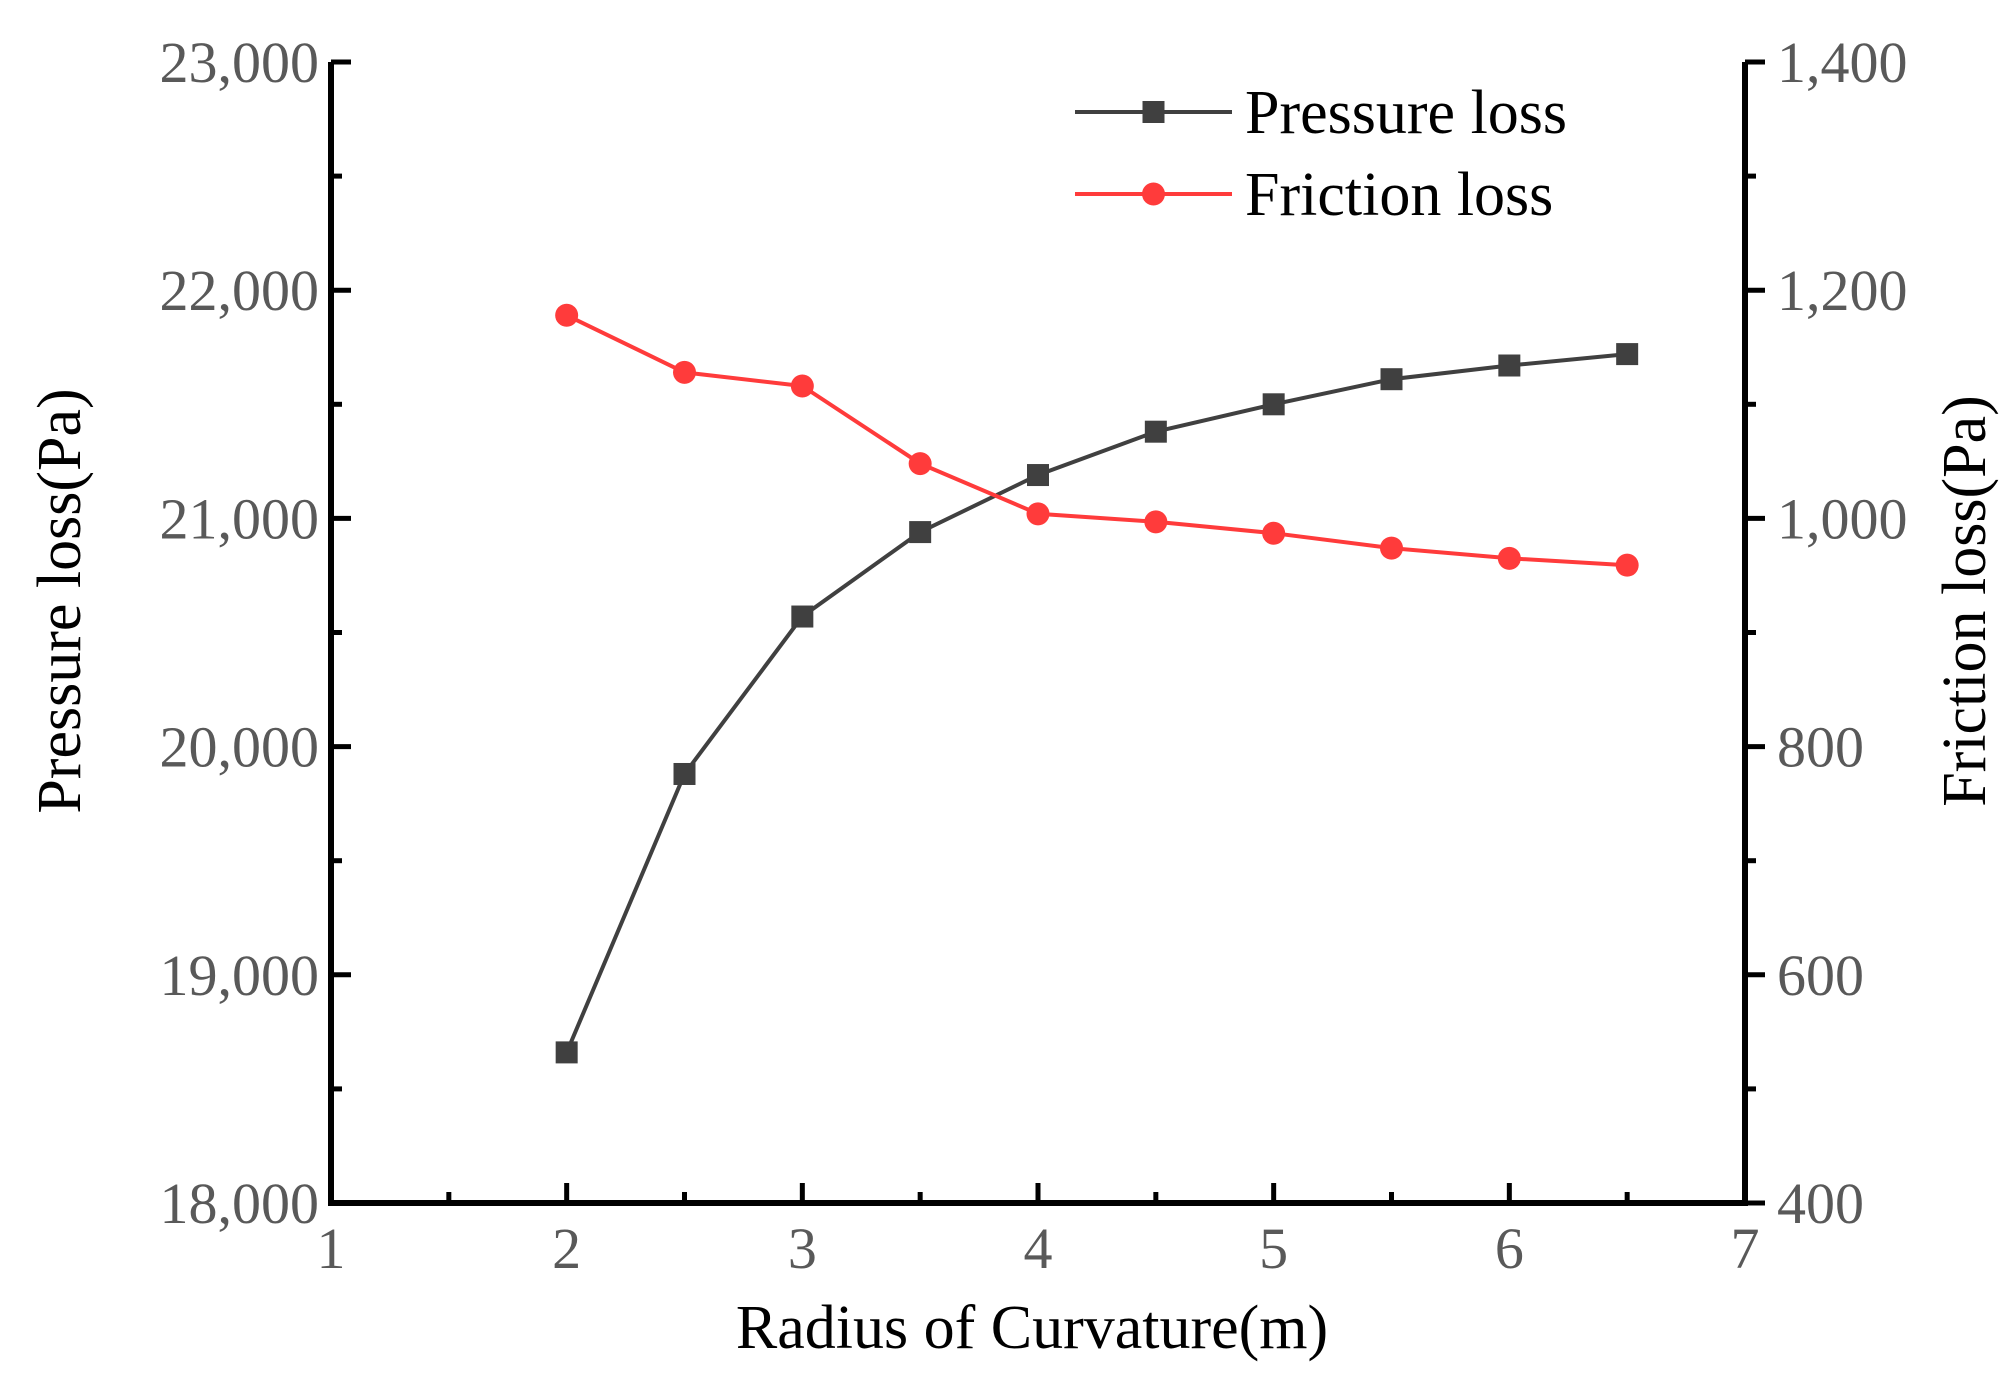 This screenshot has width=2008, height=1388. What do you see at coordinates (1820, 1203) in the screenshot?
I see `y-right-tick-label: 400` at bounding box center [1820, 1203].